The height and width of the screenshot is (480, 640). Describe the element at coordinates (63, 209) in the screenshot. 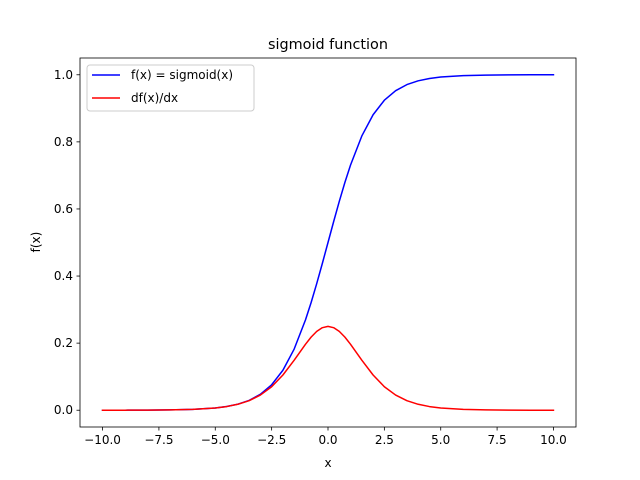

I see `y-tick-label: 0.6` at that location.